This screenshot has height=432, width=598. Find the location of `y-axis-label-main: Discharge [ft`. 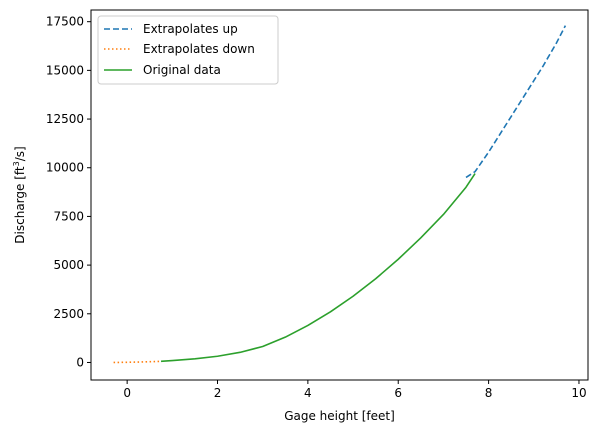

y-axis-label-main: Discharge [ft is located at coordinates (20, 205).